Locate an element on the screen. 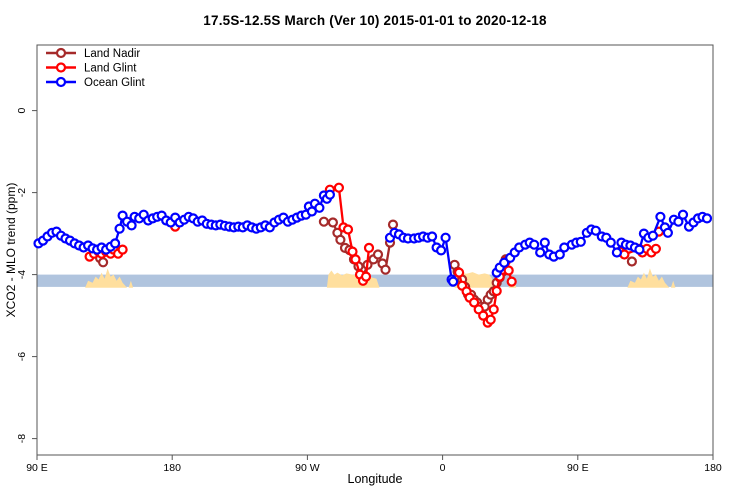  y-tick-label: -8 is located at coordinates (22, 438).